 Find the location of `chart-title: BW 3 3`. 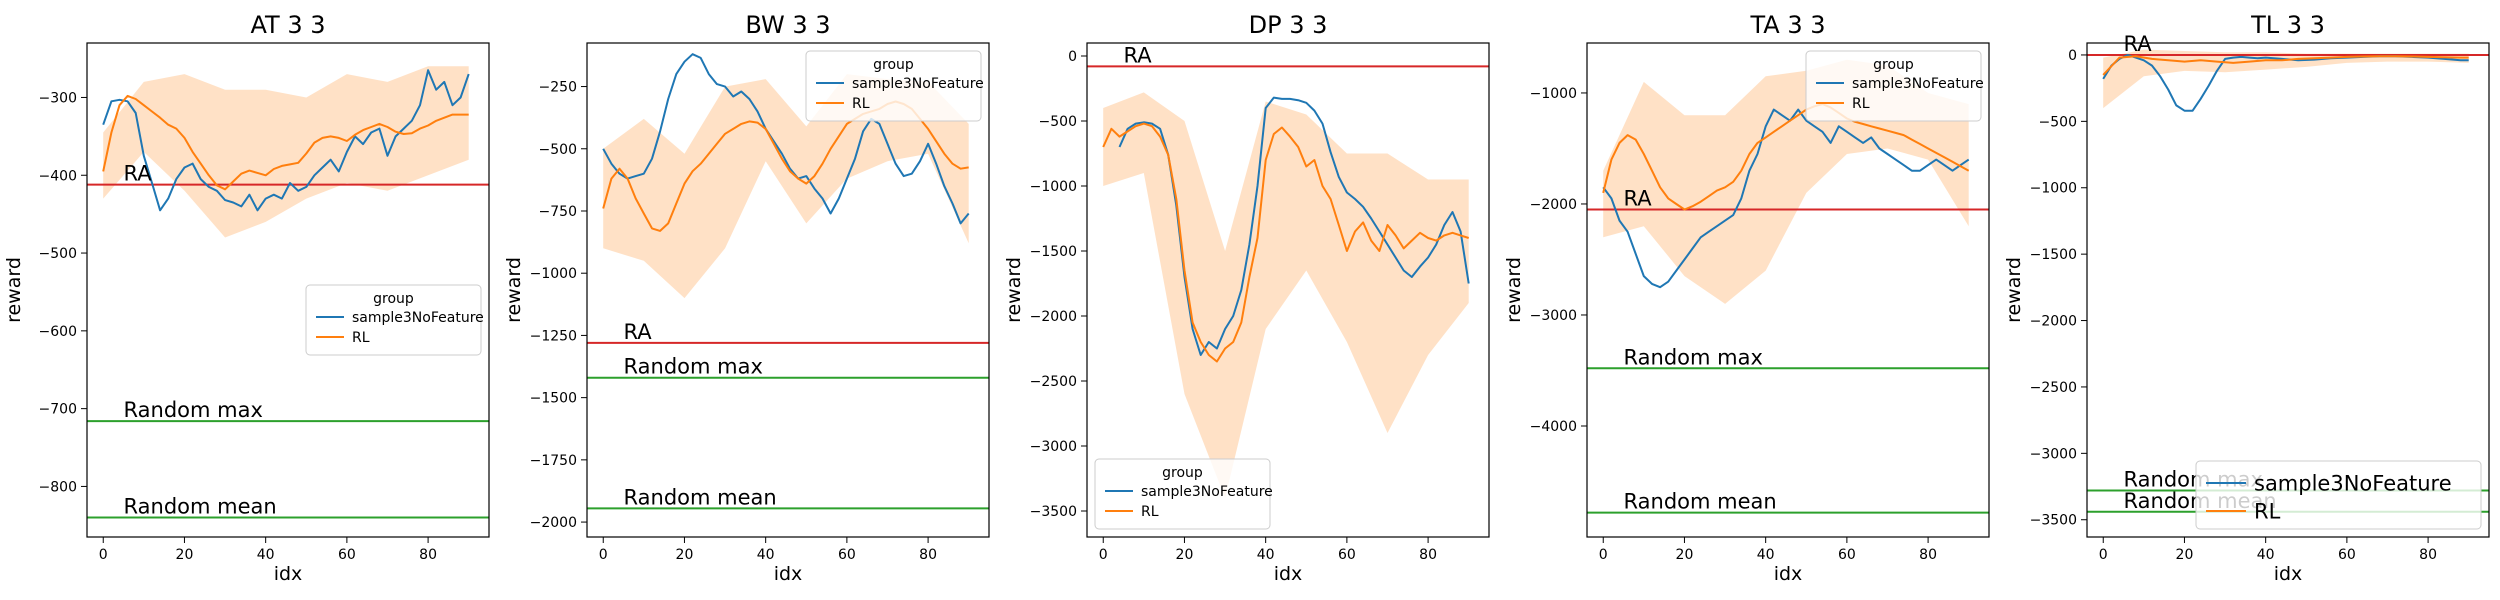

chart-title: BW 3 3 is located at coordinates (787, 25).